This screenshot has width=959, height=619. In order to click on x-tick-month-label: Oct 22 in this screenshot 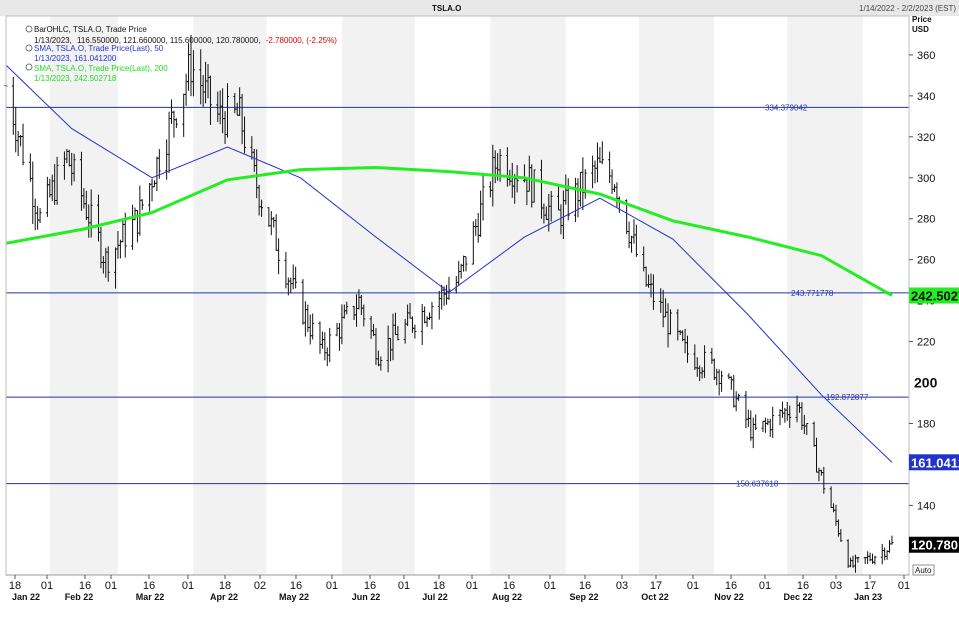, I will do `click(655, 597)`.